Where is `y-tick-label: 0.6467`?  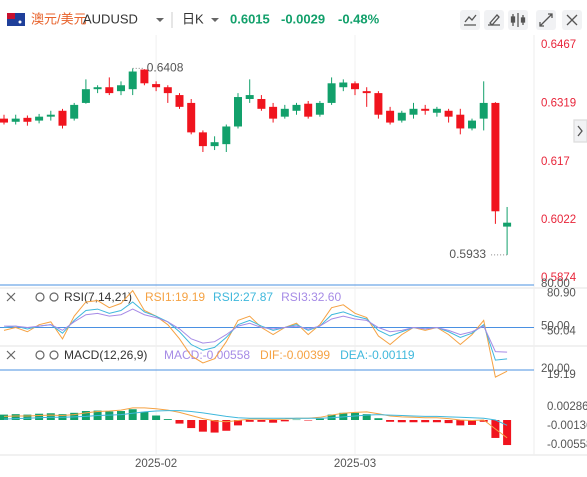
y-tick-label: 0.6467 is located at coordinates (558, 45).